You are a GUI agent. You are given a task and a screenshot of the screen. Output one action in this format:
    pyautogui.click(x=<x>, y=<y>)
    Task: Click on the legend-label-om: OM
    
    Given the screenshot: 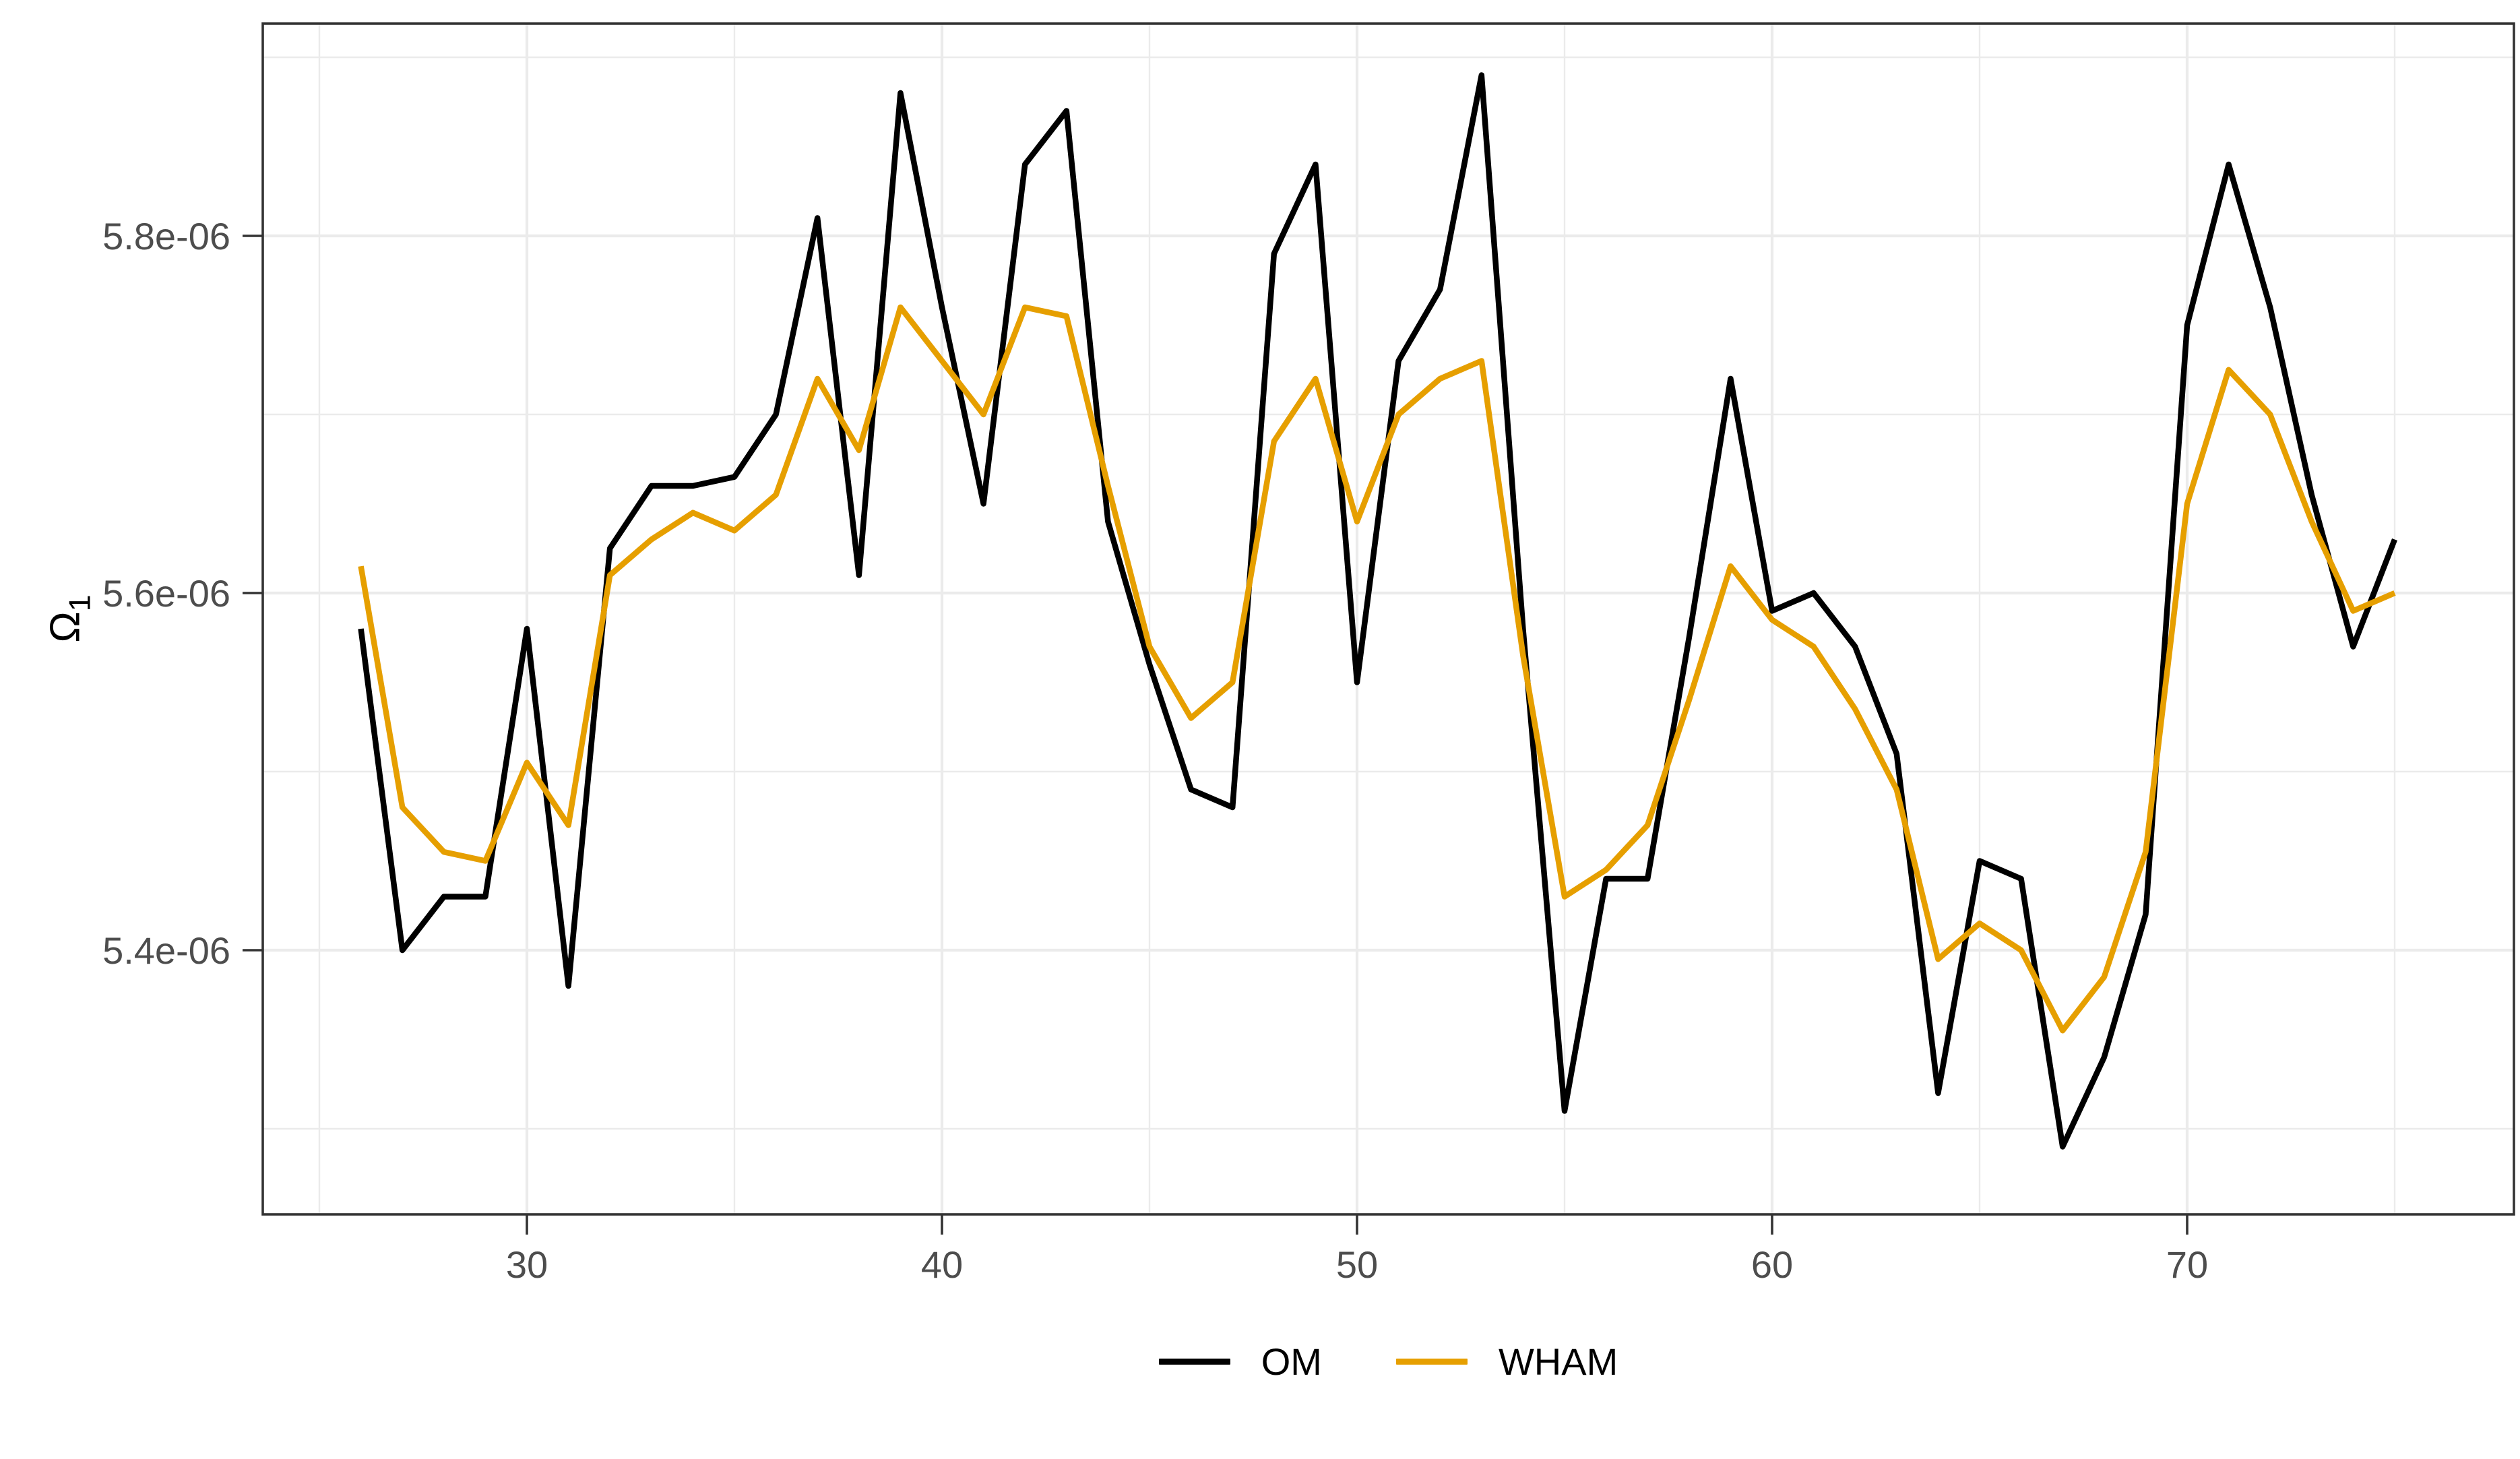 What is the action you would take?
    pyautogui.click(x=1291, y=1362)
    